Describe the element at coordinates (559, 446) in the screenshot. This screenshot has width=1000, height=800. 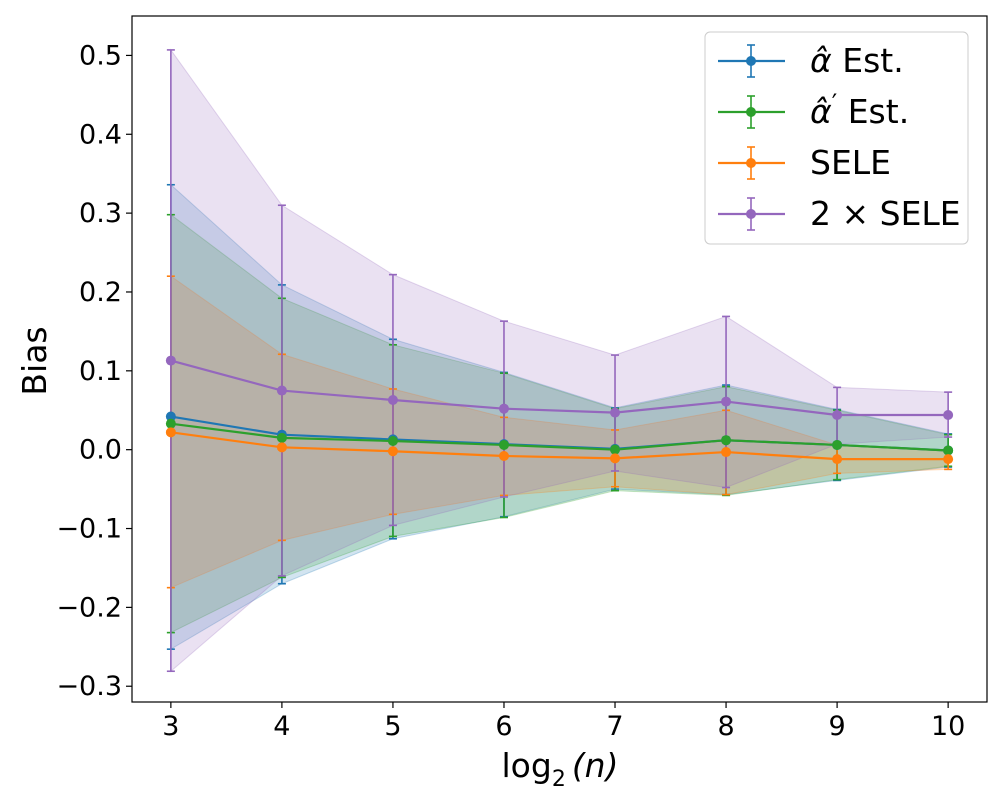
I see `line-SELE` at that location.